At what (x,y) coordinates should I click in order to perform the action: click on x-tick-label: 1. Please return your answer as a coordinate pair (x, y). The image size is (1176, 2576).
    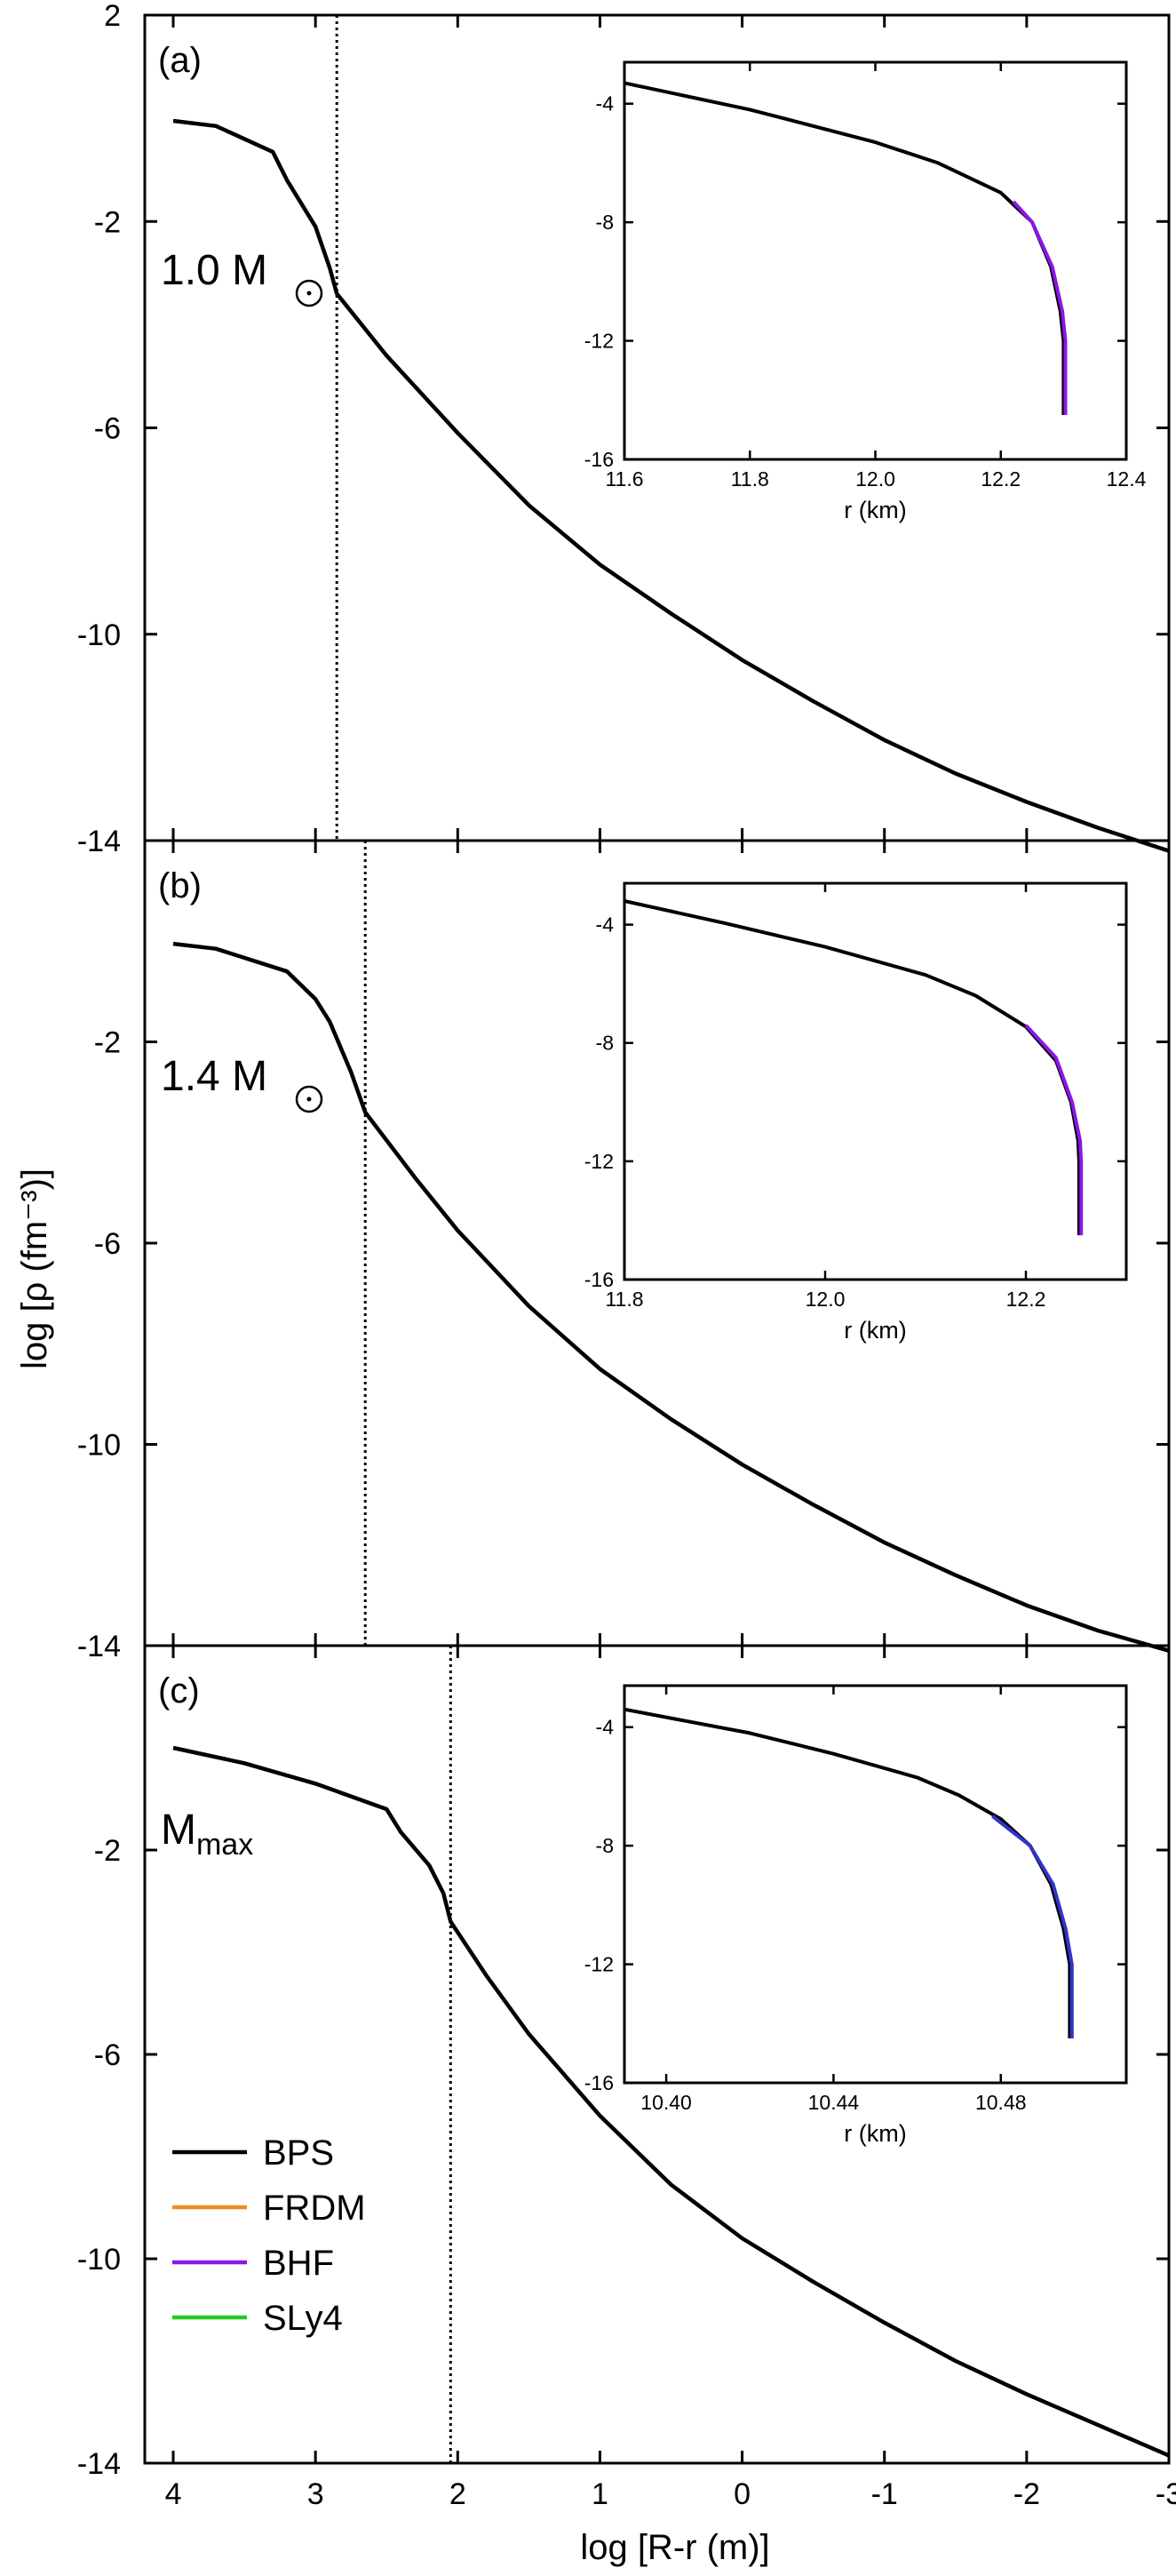
    Looking at the image, I should click on (600, 2494).